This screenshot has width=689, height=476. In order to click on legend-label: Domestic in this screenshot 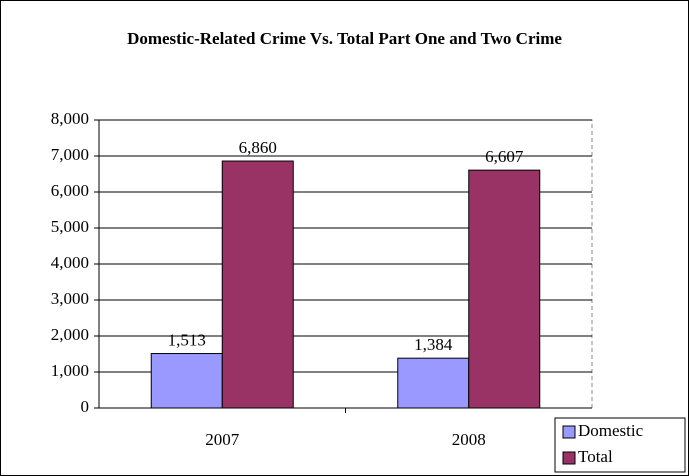, I will do `click(611, 430)`.